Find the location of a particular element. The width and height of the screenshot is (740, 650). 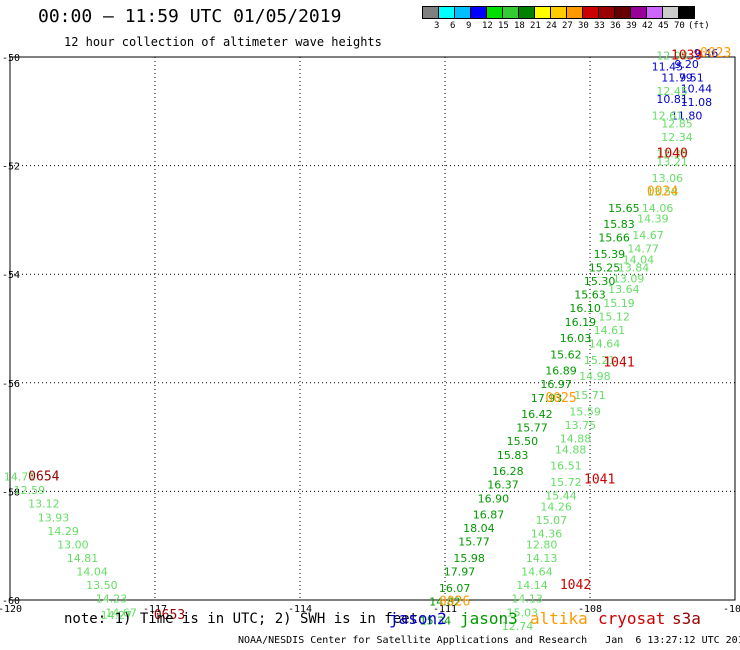

wave-height-label: 9.46 is located at coordinates (706, 53).